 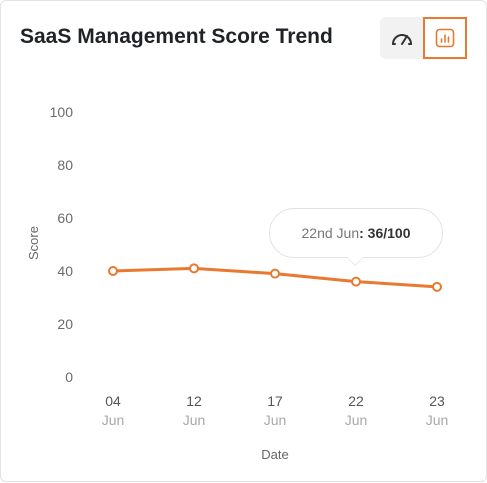 What do you see at coordinates (65, 271) in the screenshot?
I see `y-tick-label: 40` at bounding box center [65, 271].